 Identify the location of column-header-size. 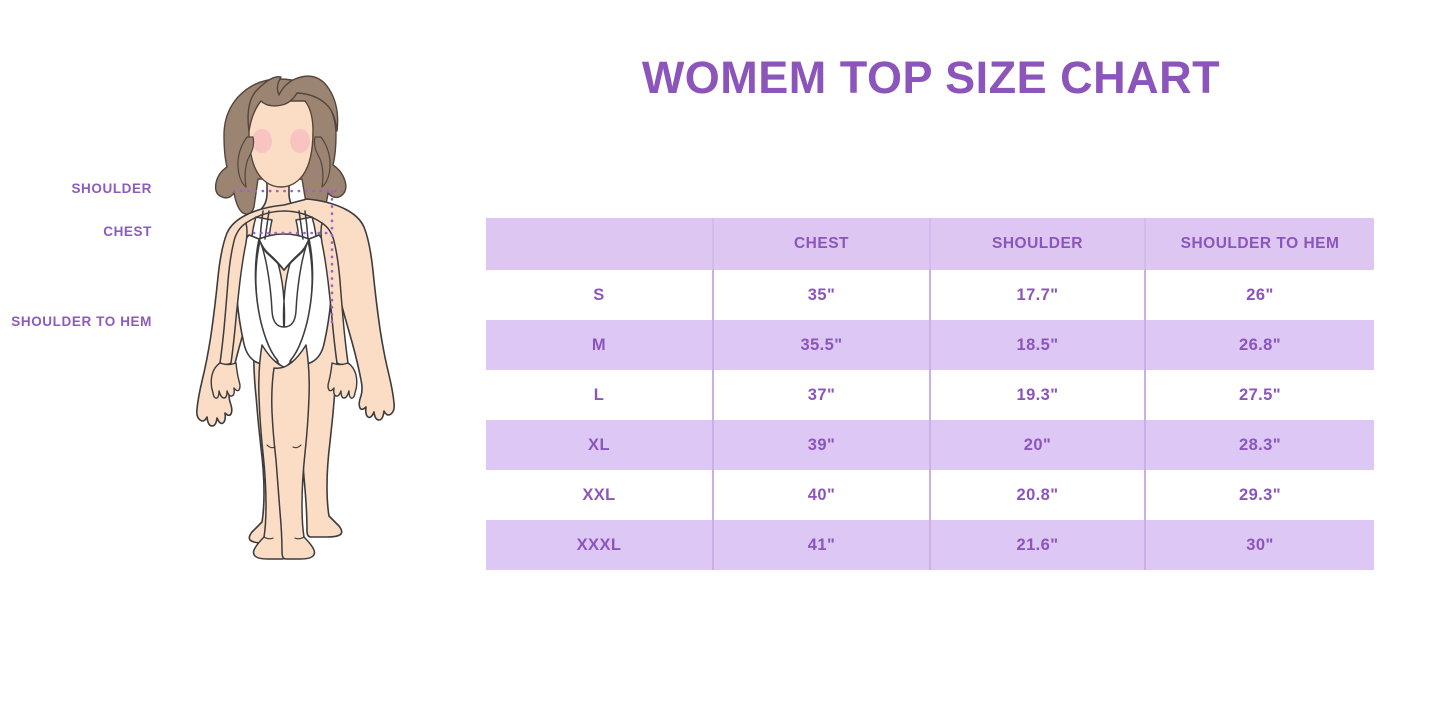
(600, 244).